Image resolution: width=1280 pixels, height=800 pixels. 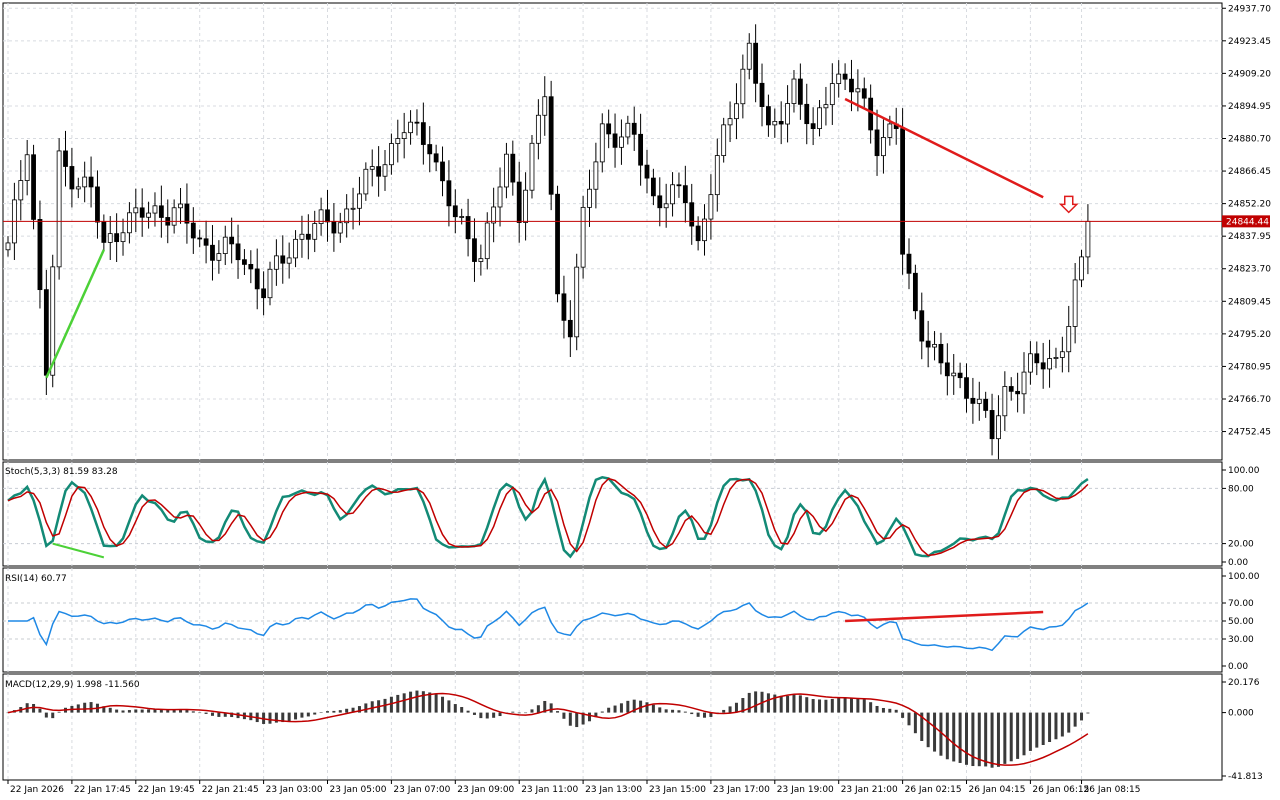 I want to click on rsi-panel, so click(x=612, y=625).